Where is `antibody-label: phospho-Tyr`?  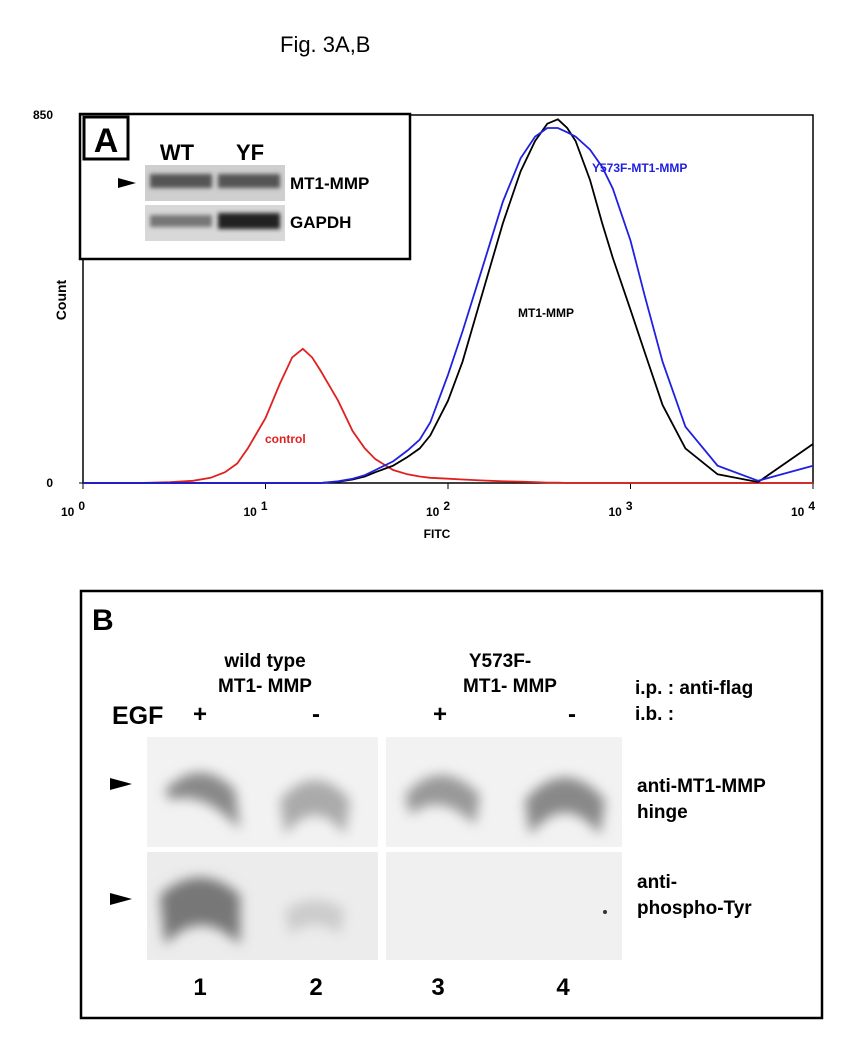 antibody-label: phospho-Tyr is located at coordinates (694, 908).